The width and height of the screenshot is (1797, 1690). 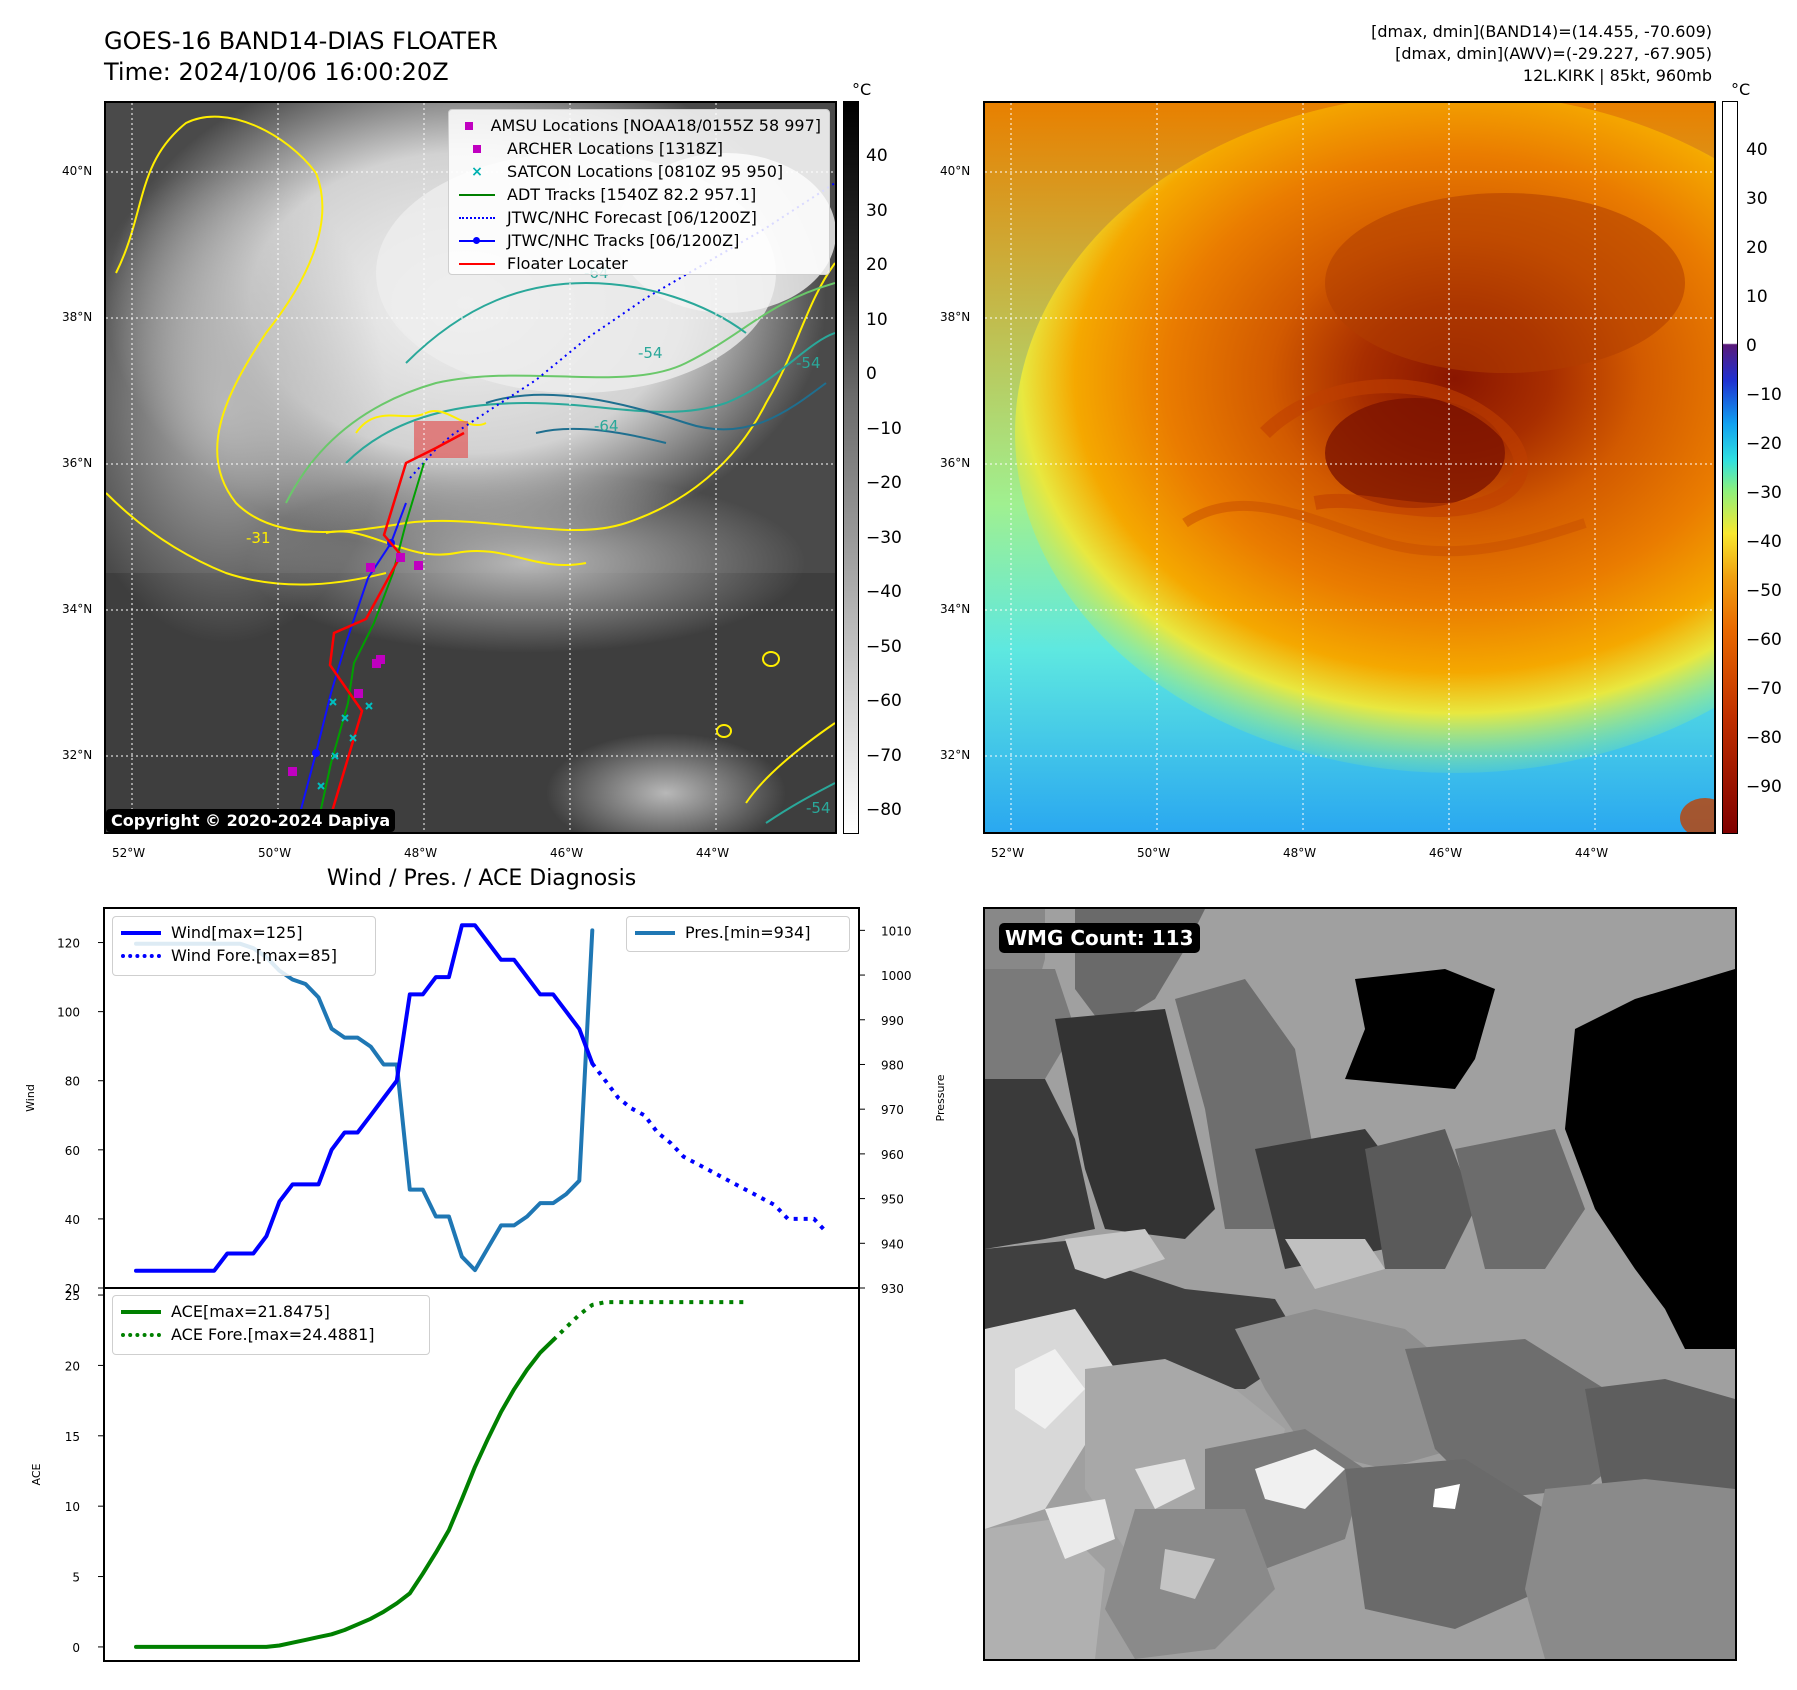 I want to click on floater-track, so click(x=394, y=631).